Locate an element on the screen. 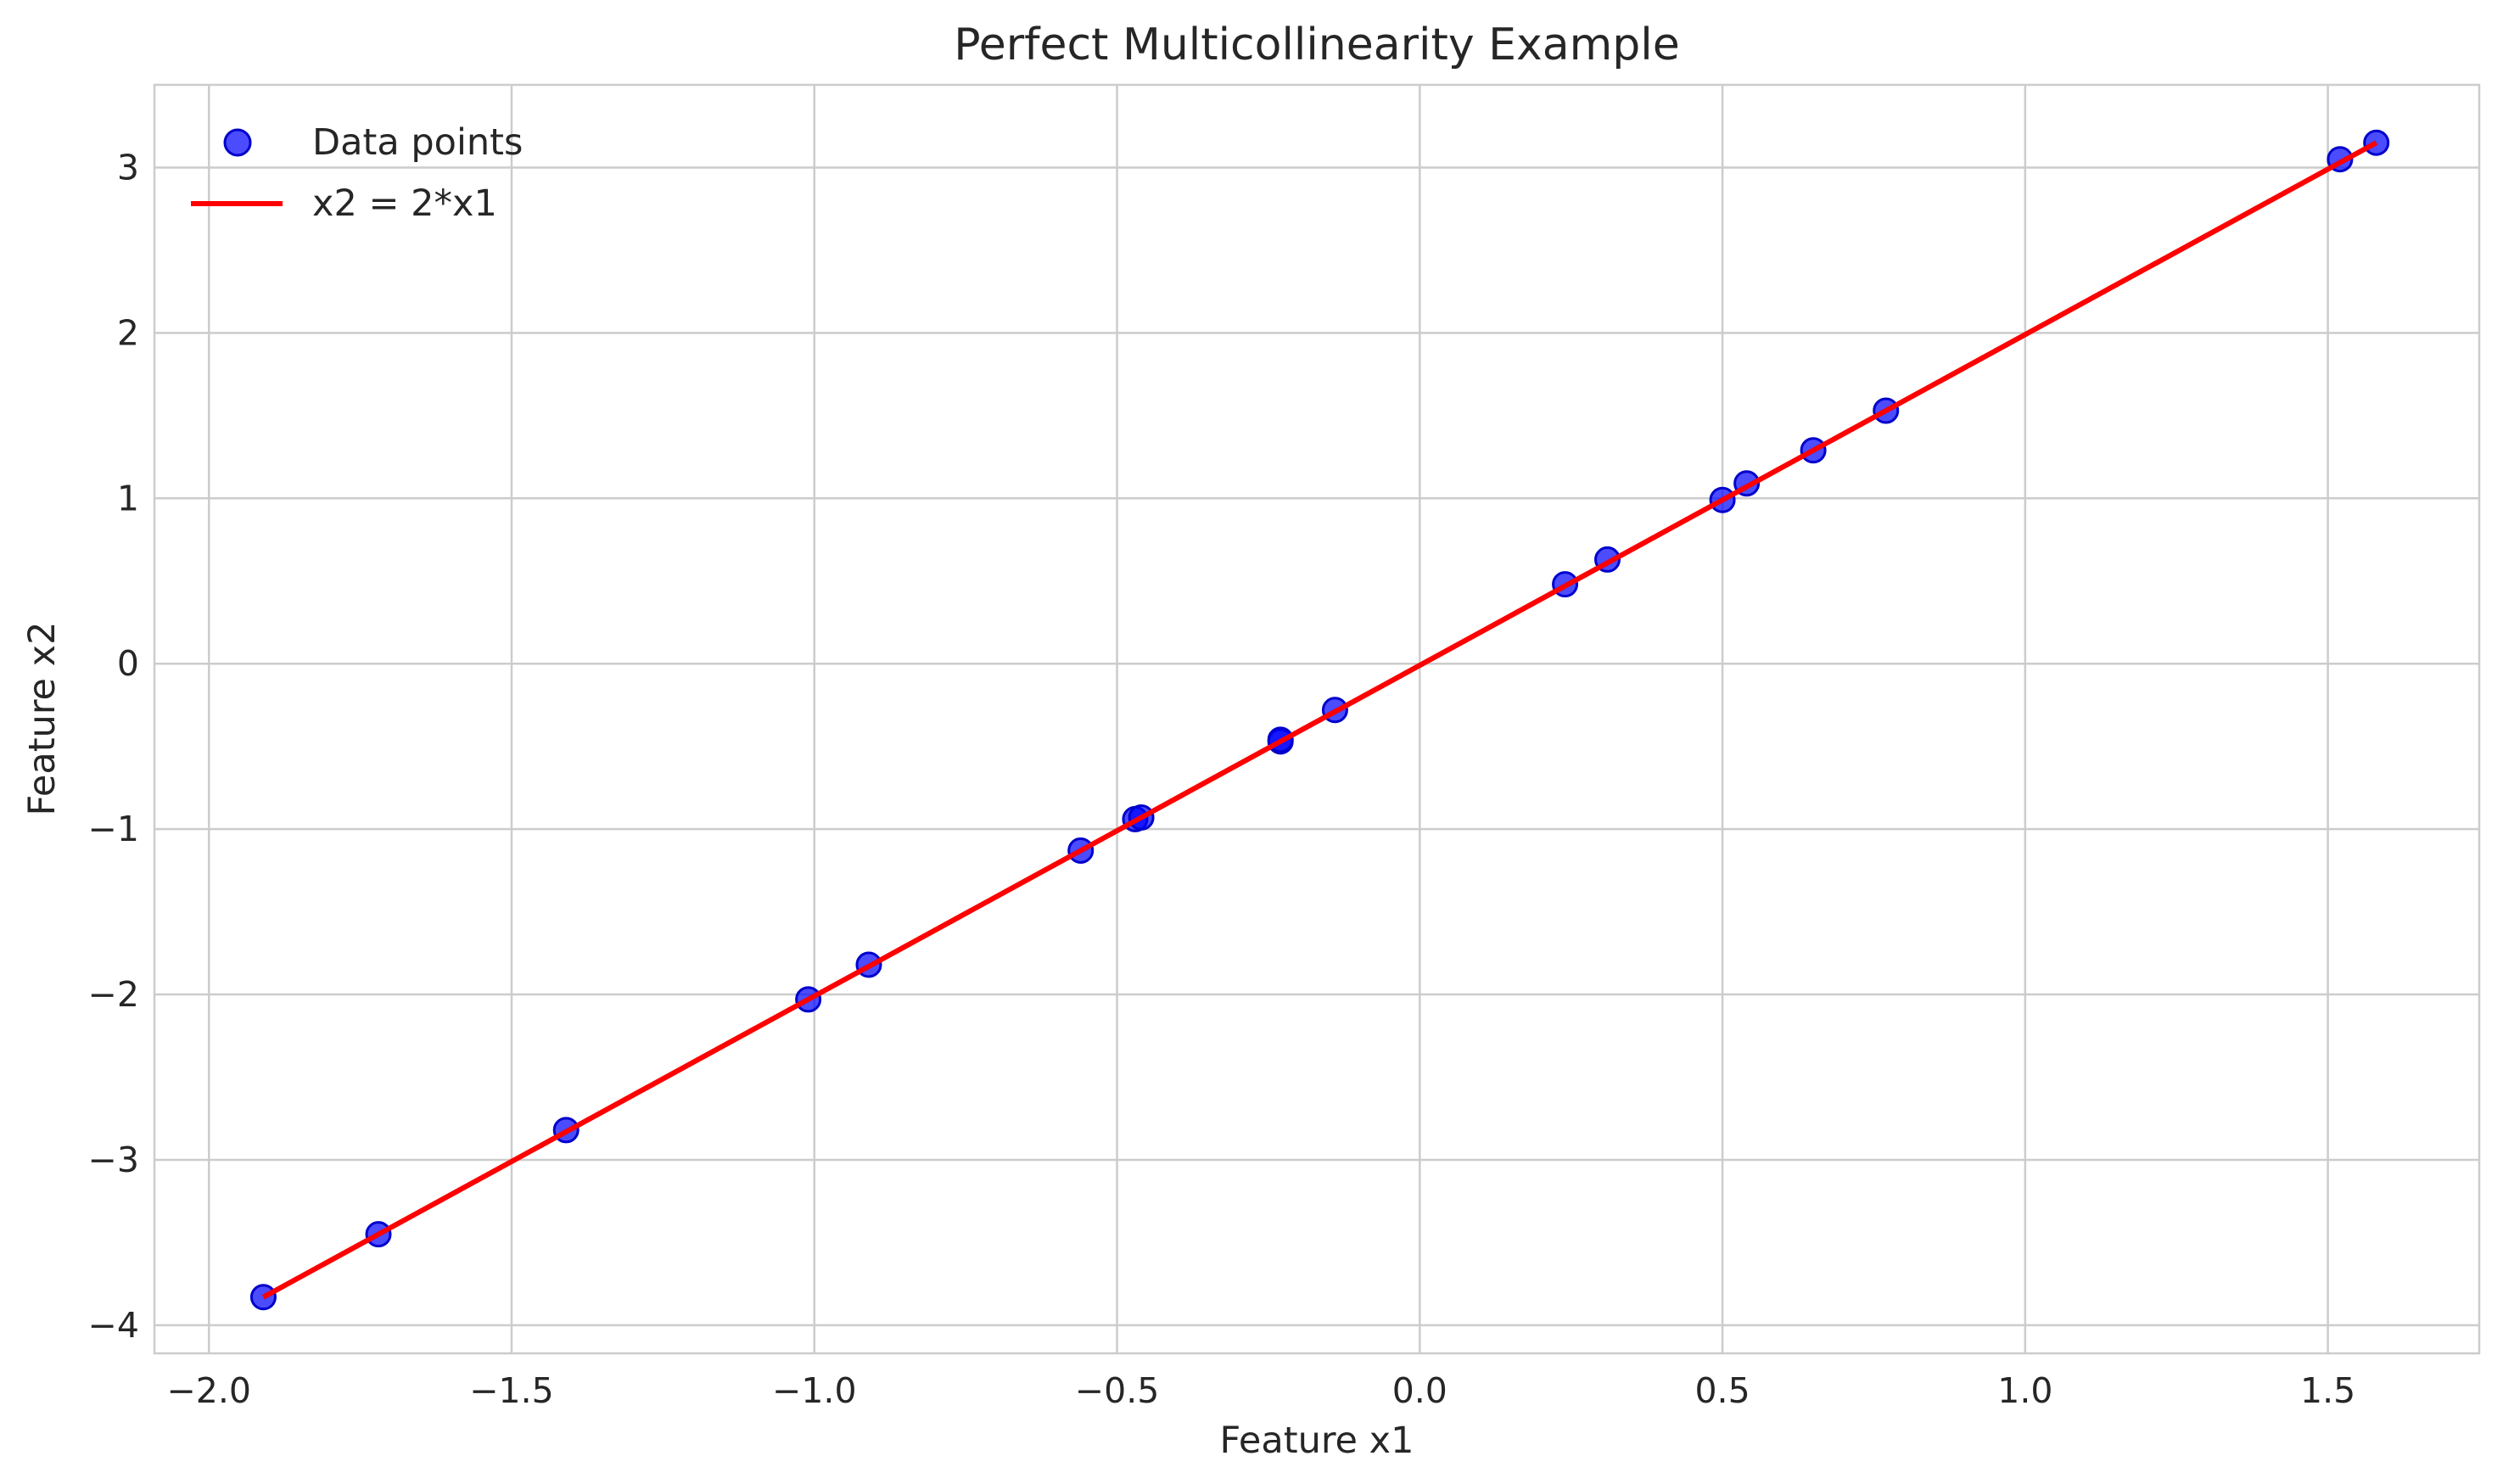 The image size is (2503, 1484). legend-label-data-points: Data points is located at coordinates (417, 143).